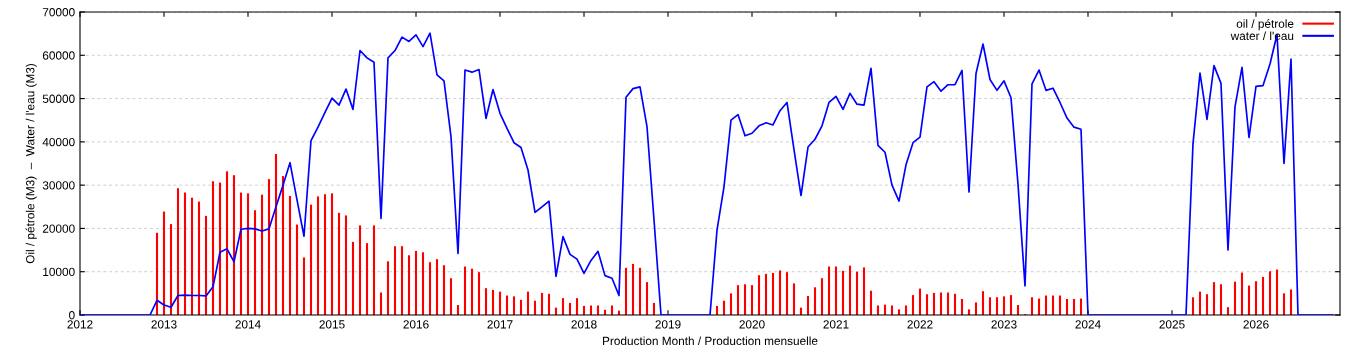 Image resolution: width=1360 pixels, height=360 pixels. What do you see at coordinates (752, 324) in the screenshot?
I see `x-tick-label: 2020` at bounding box center [752, 324].